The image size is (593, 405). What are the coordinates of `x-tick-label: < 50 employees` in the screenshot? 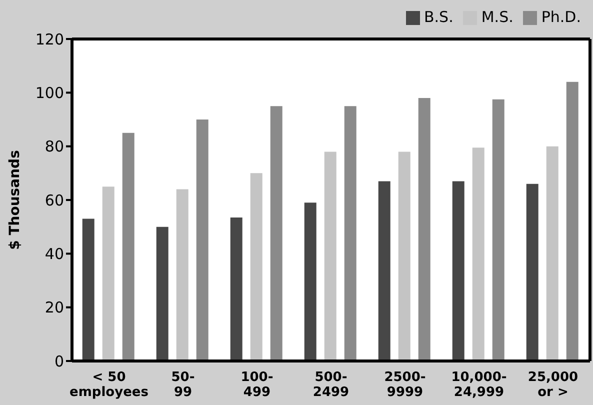 It's located at (109, 385).